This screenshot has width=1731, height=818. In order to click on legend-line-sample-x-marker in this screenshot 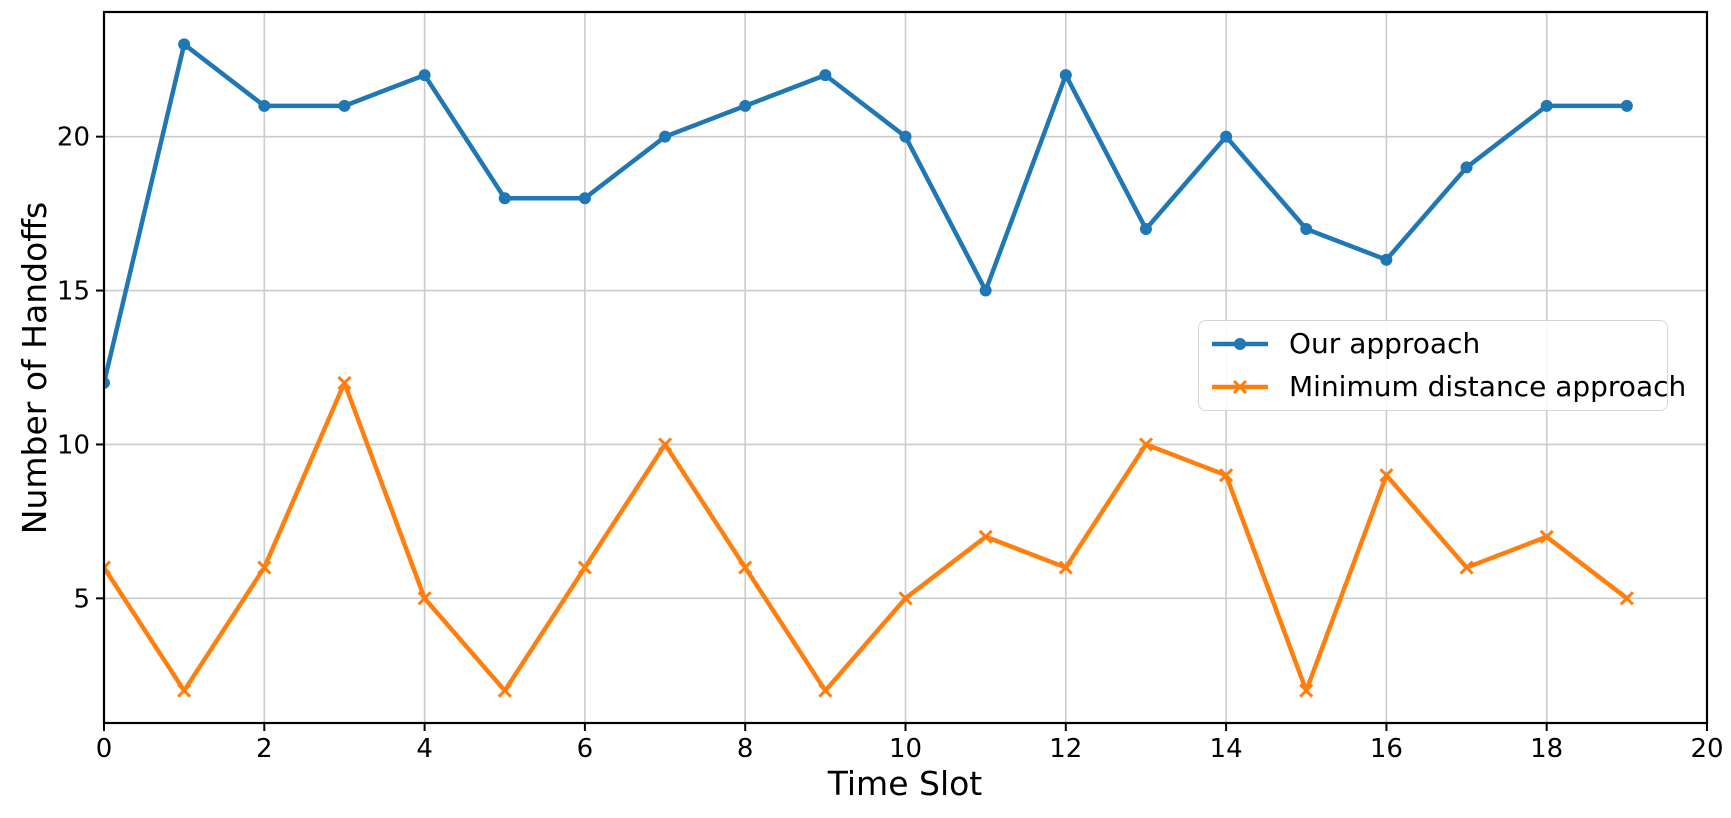, I will do `click(1240, 387)`.